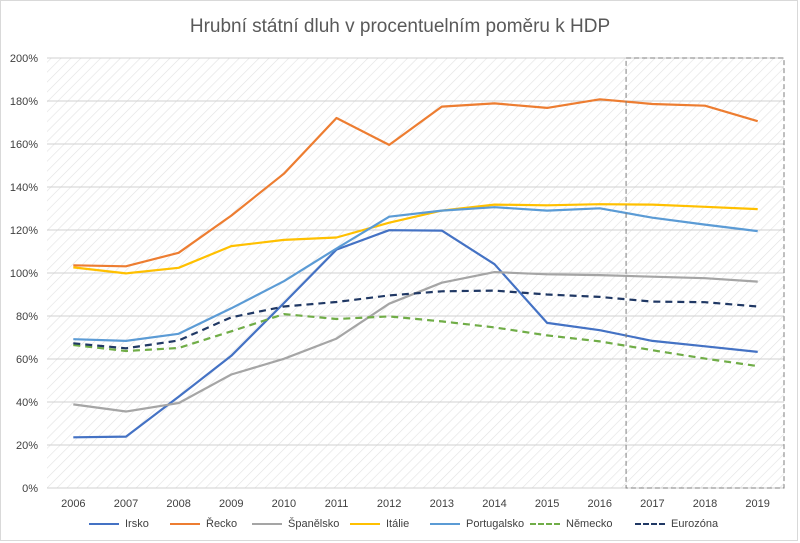 The height and width of the screenshot is (543, 800). What do you see at coordinates (24, 59) in the screenshot?
I see `y-tick-label: 200%` at bounding box center [24, 59].